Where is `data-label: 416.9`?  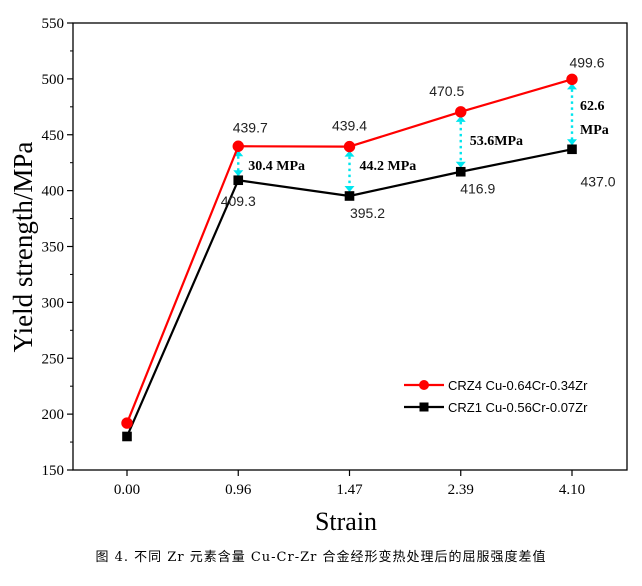 data-label: 416.9 is located at coordinates (477, 189).